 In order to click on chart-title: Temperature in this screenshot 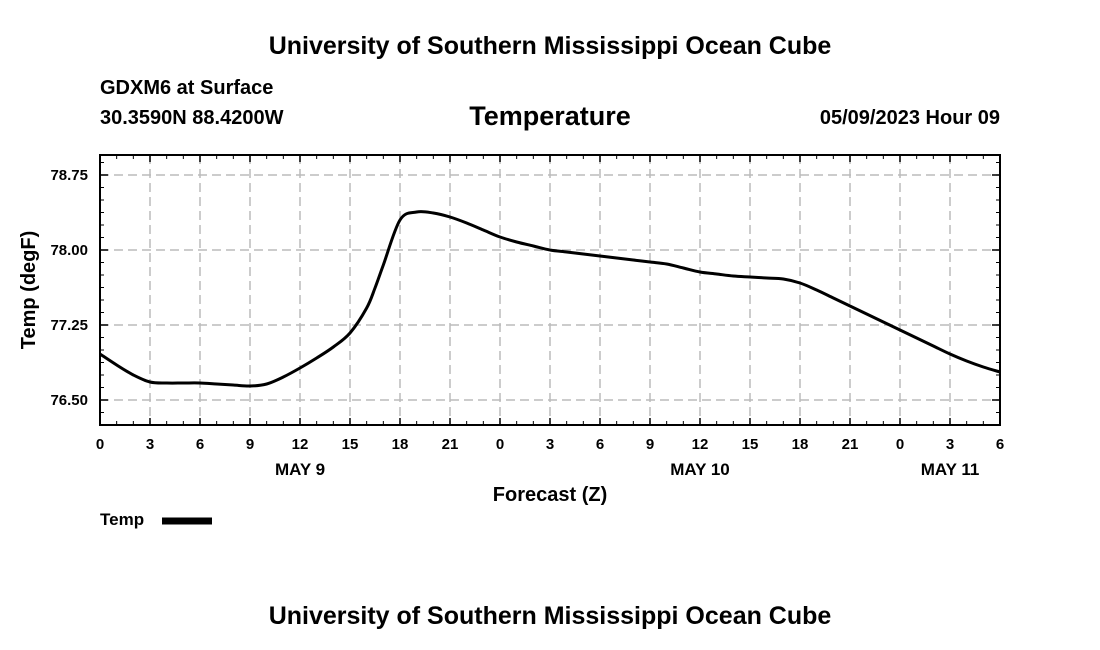, I will do `click(550, 116)`.